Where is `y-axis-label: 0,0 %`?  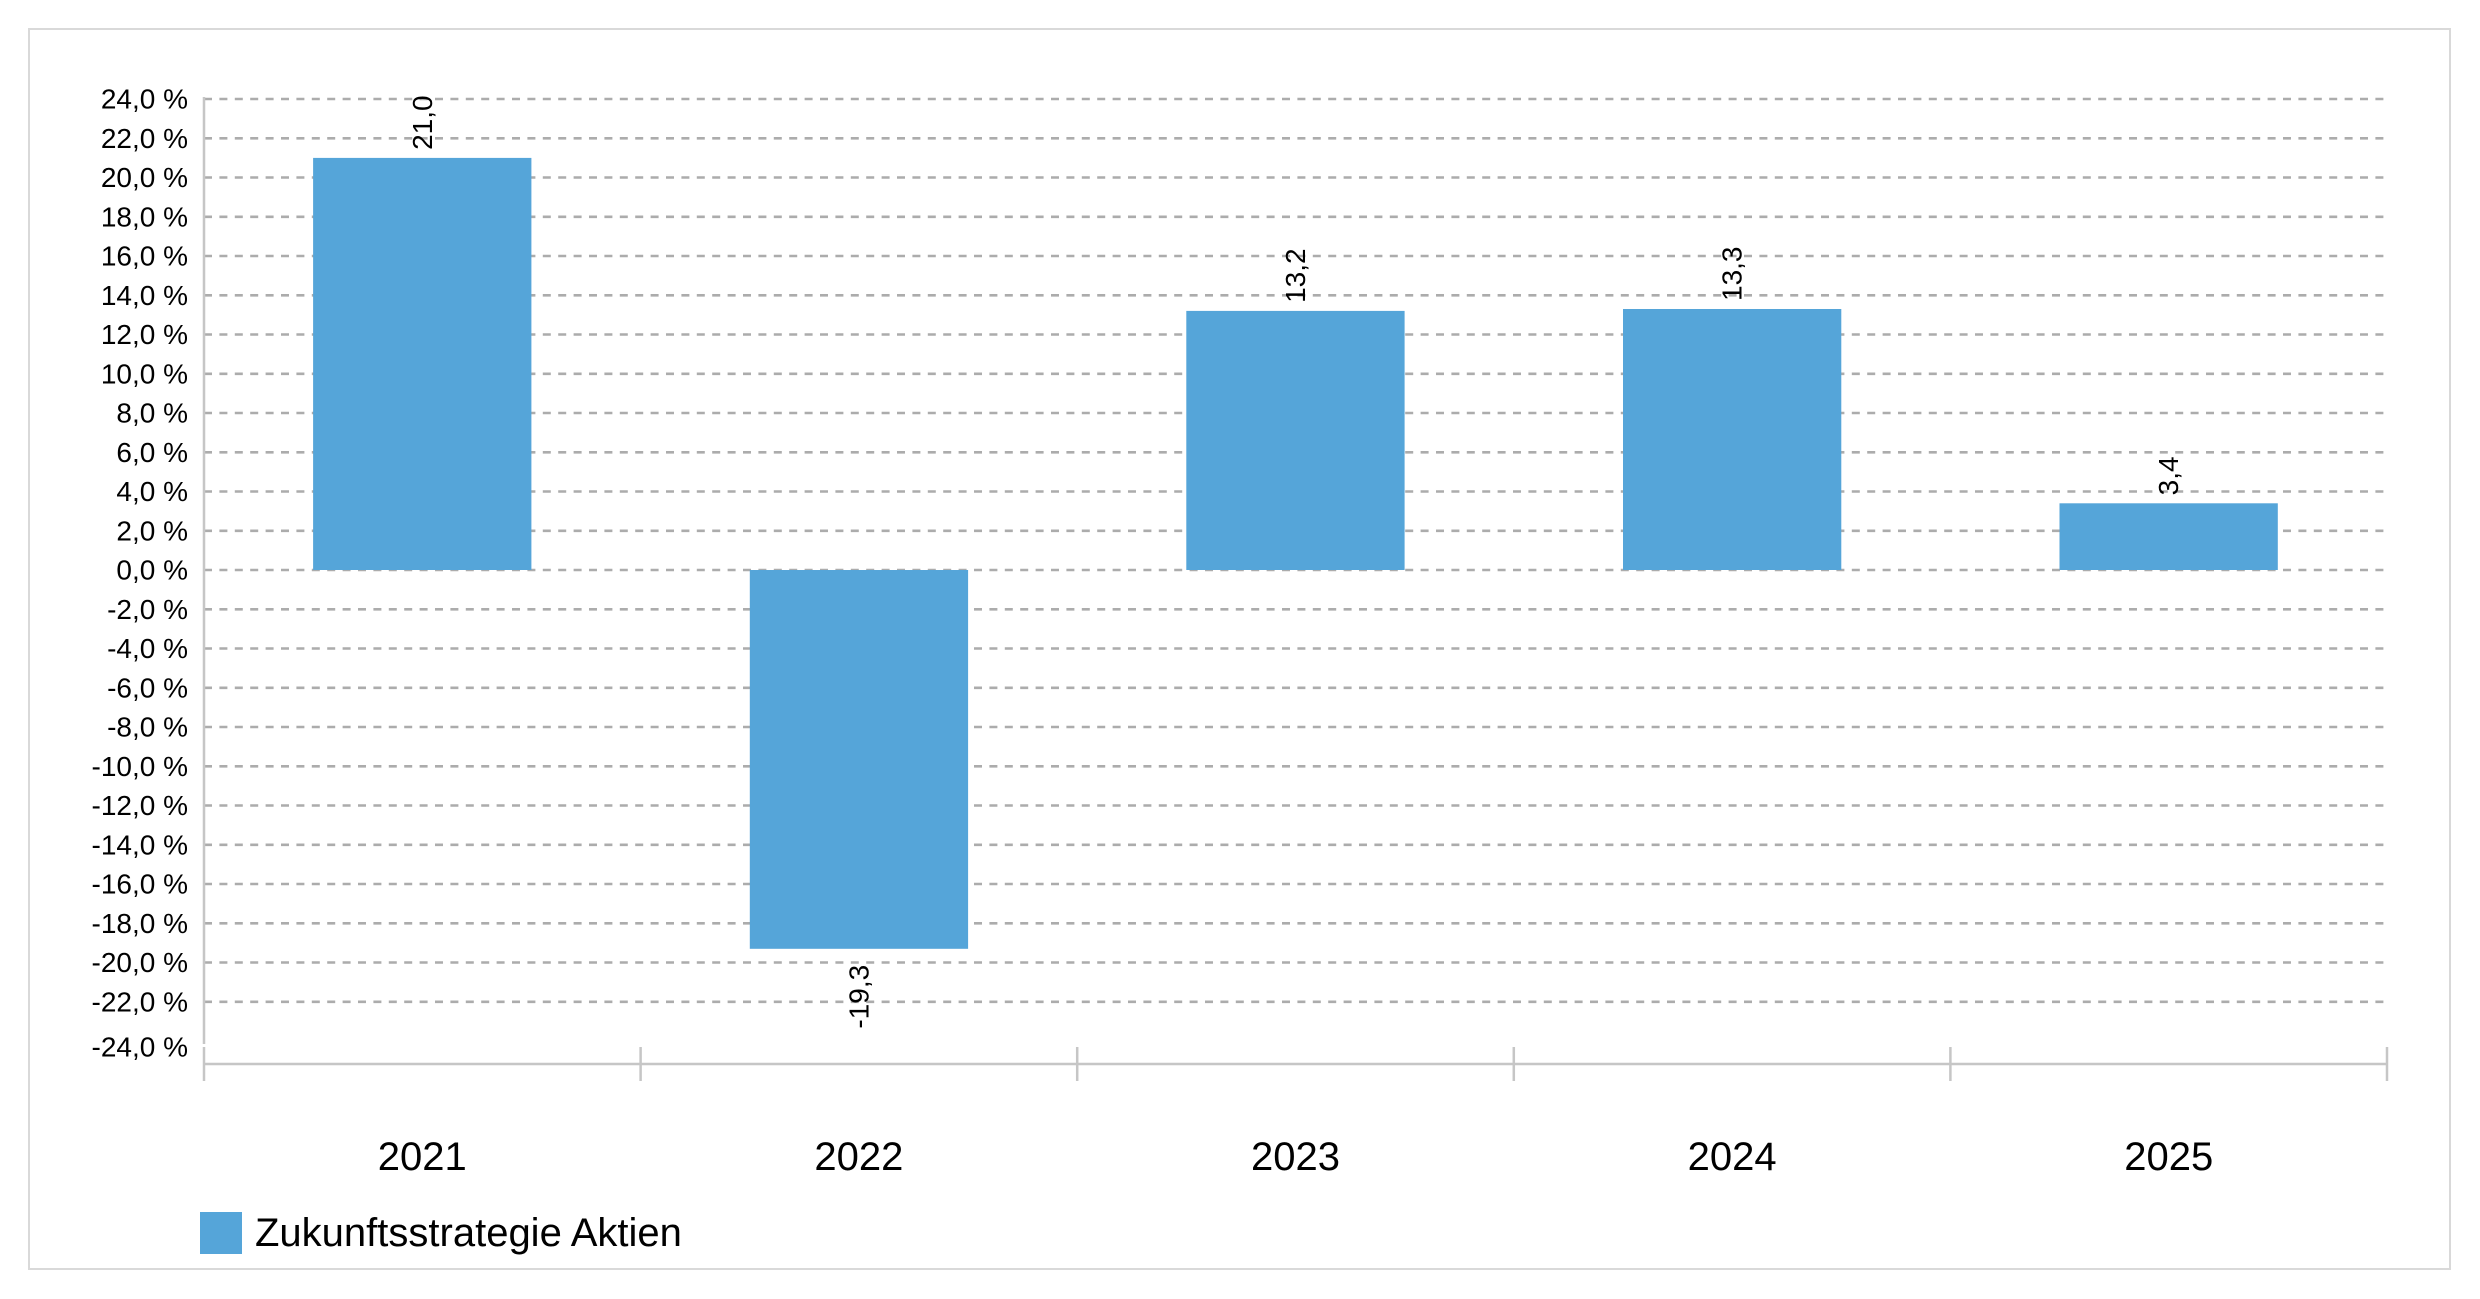 y-axis-label: 0,0 % is located at coordinates (152, 570).